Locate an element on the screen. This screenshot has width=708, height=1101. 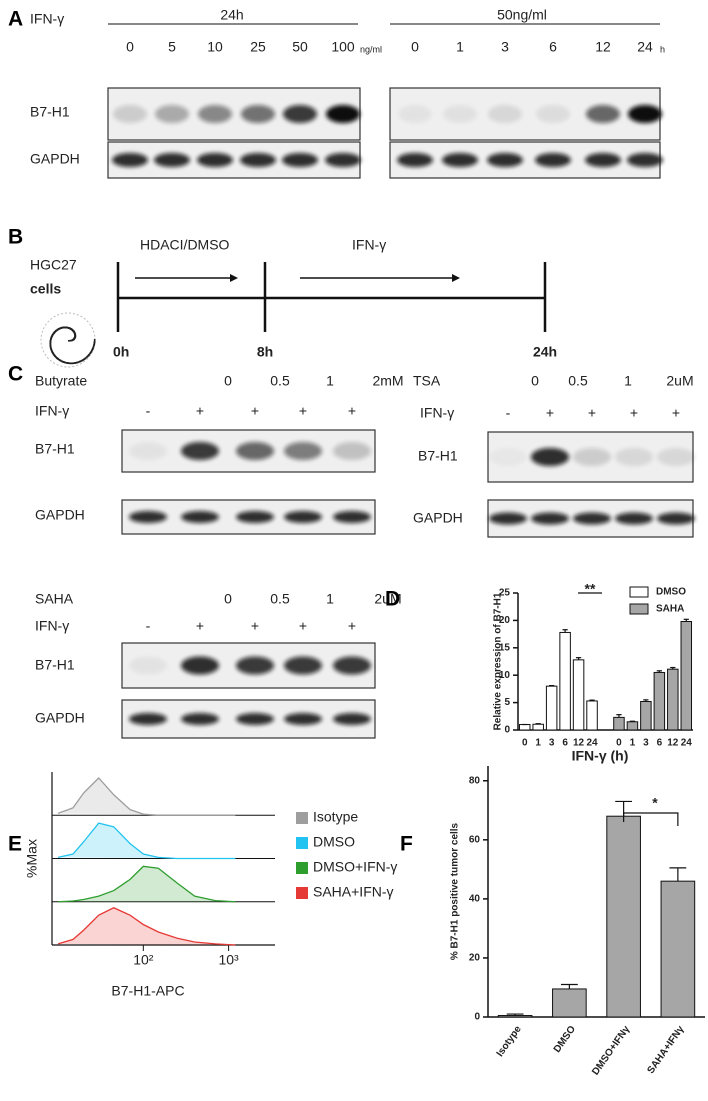
unit-label: ng/ml is located at coordinates (371, 49).